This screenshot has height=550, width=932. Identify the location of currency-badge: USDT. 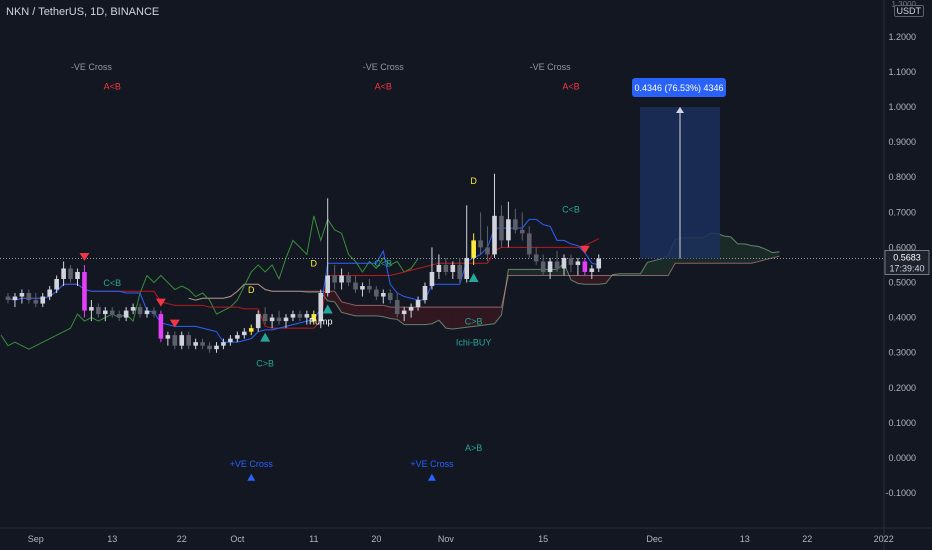
(908, 11).